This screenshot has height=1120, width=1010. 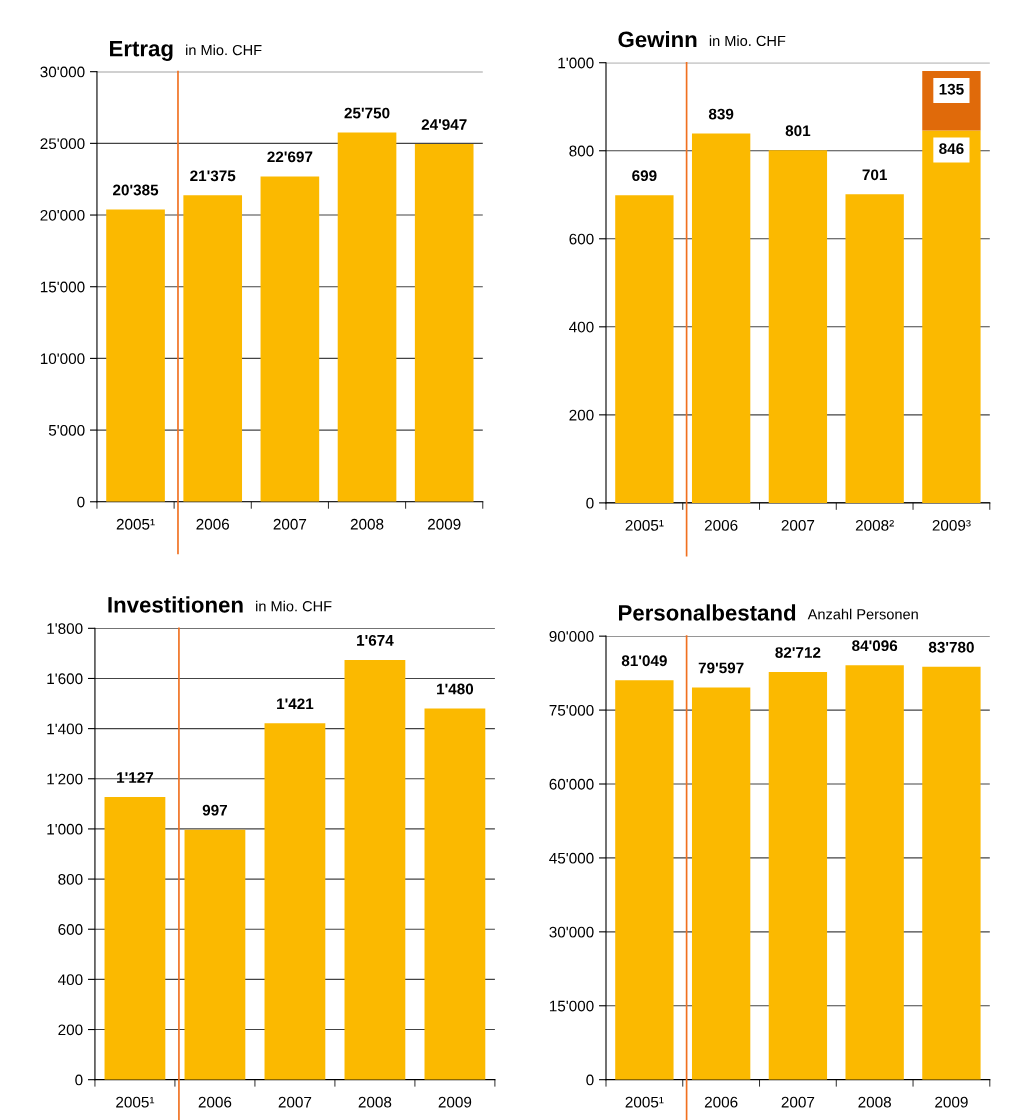 I want to click on chart-title: Investitionen, so click(x=175, y=604).